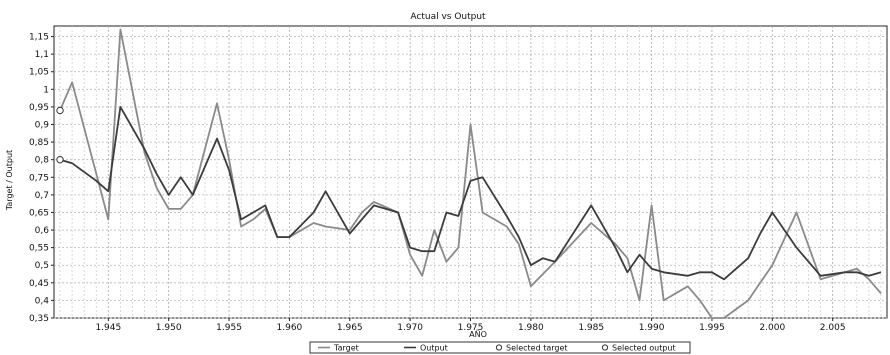  What do you see at coordinates (9, 180) in the screenshot?
I see `y-axis-title: Target / Output` at bounding box center [9, 180].